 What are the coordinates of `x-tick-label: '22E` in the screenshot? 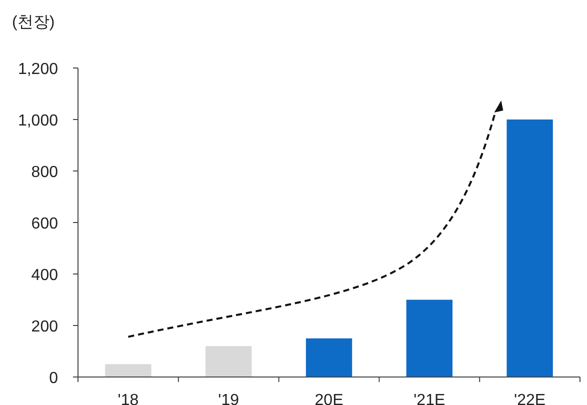 It's located at (530, 398).